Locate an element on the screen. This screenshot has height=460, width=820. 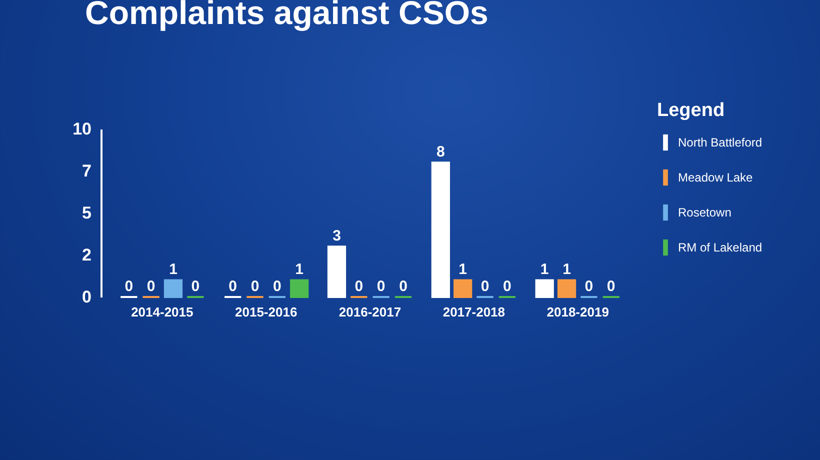
y-tick-label: 7 is located at coordinates (87, 171).